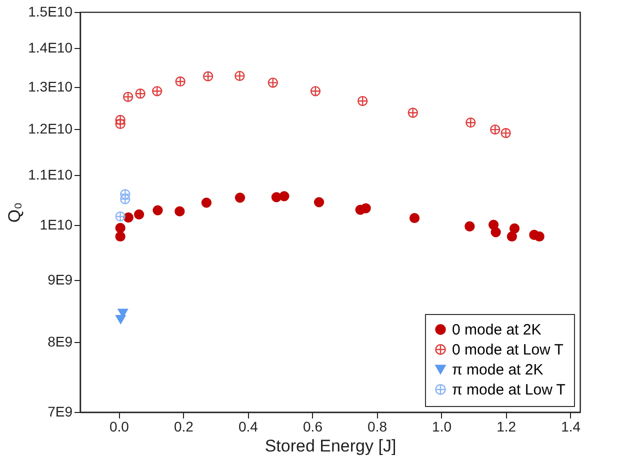 The image size is (618, 470). I want to click on y-axis-title: Q₀, so click(14, 212).